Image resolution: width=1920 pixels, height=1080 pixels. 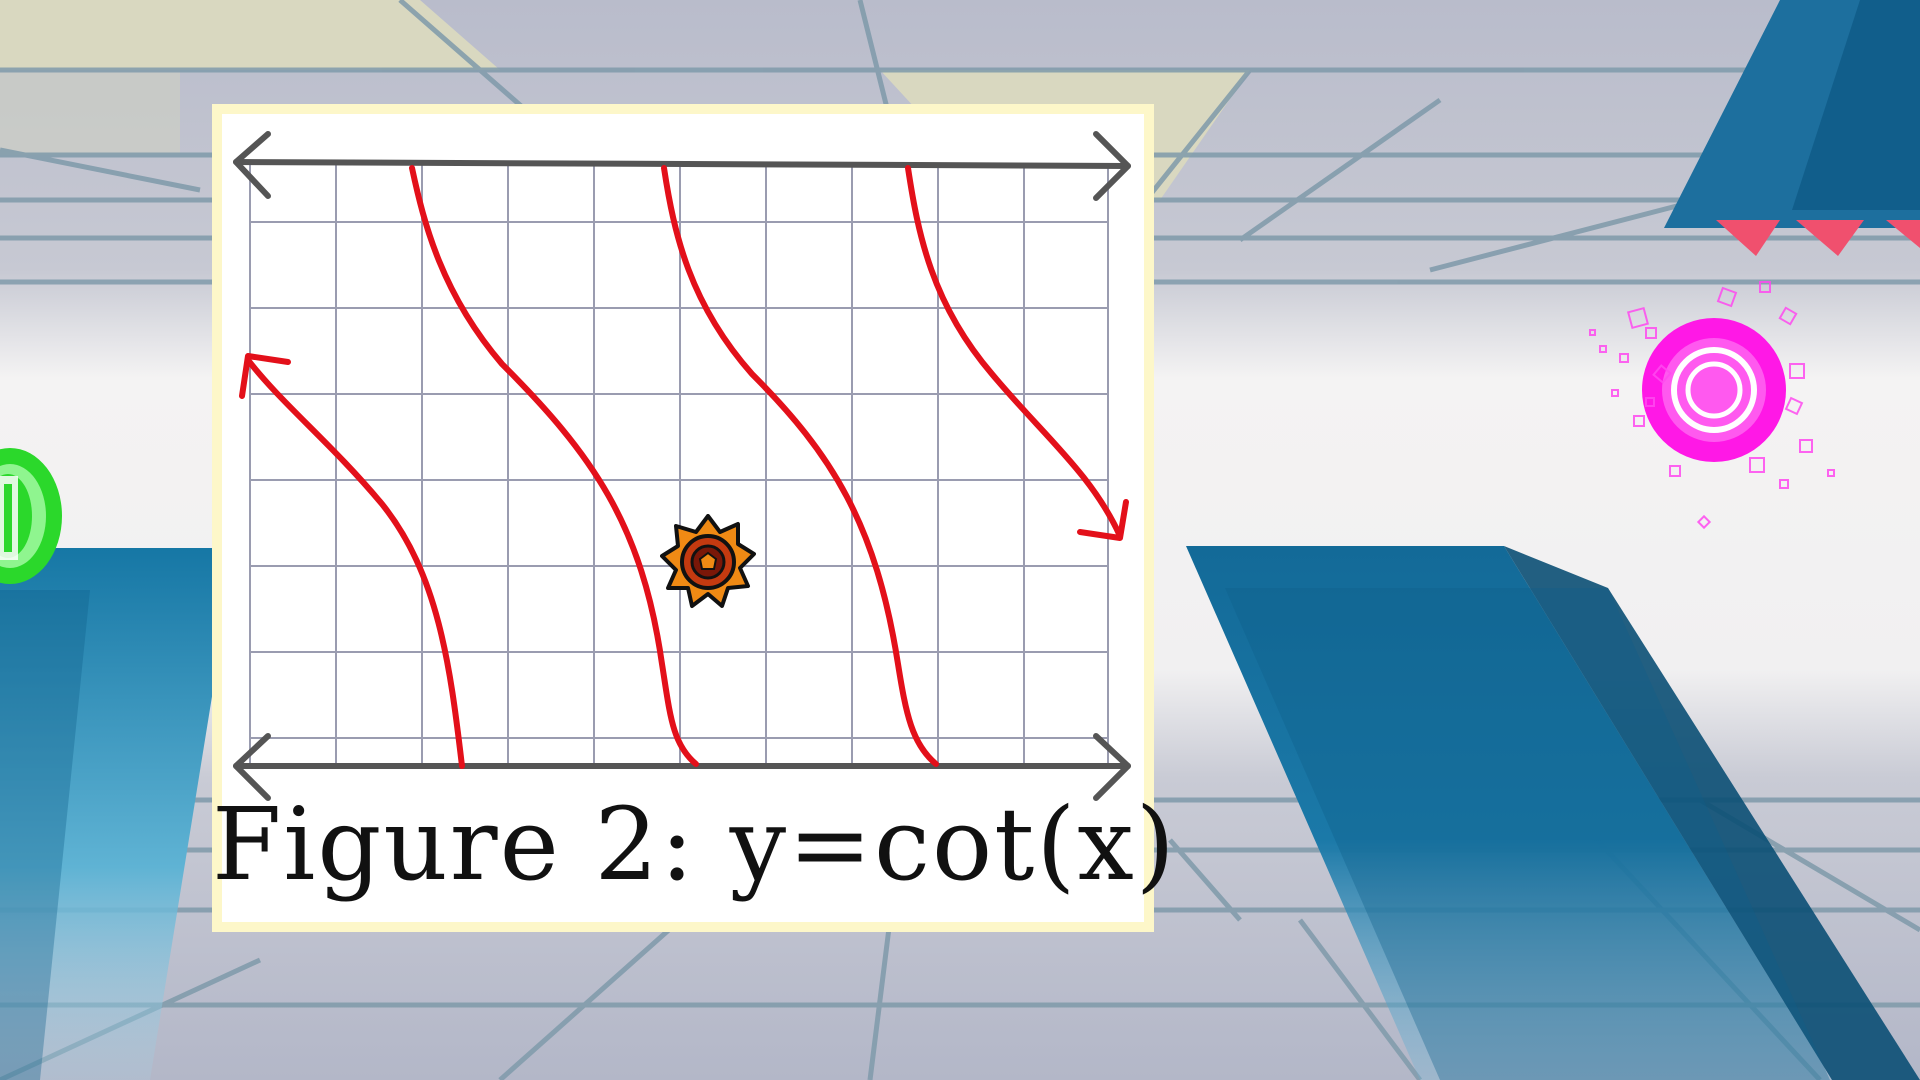 What do you see at coordinates (682, 166) in the screenshot?
I see `top-axis` at bounding box center [682, 166].